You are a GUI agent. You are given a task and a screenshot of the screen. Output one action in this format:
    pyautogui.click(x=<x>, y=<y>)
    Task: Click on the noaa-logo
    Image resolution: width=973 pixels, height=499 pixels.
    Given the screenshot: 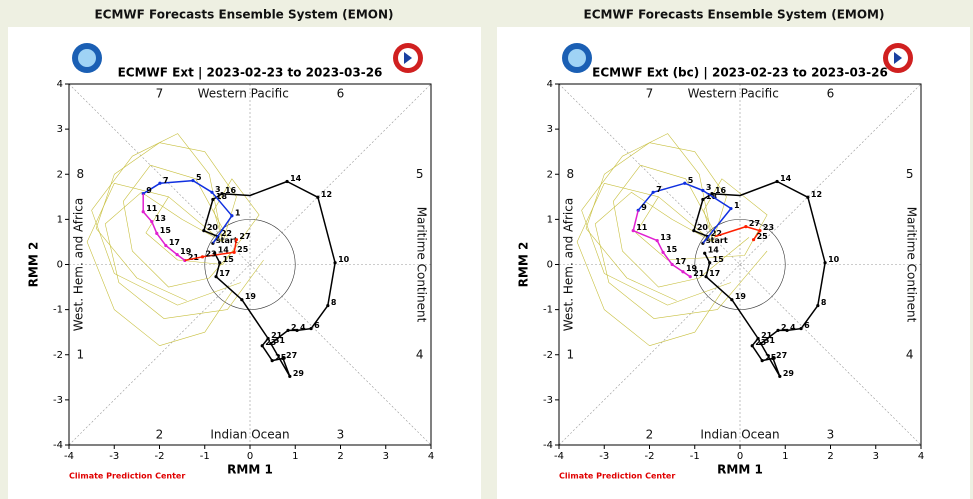 What is the action you would take?
    pyautogui.click(x=332, y=58)
    